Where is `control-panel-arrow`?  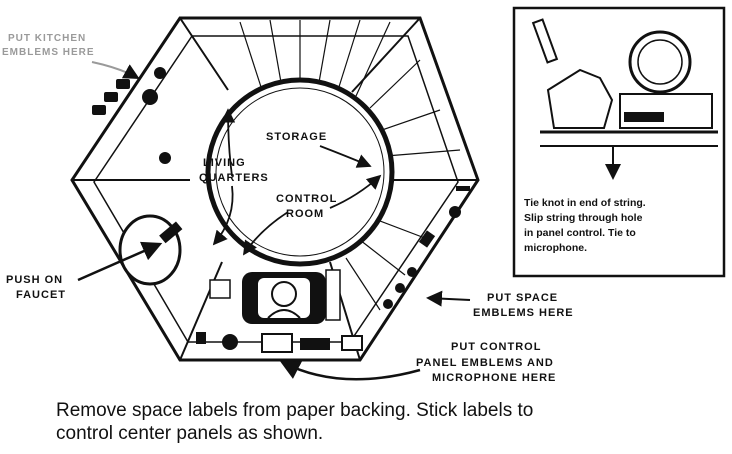
control-panel-arrow is located at coordinates (350, 370).